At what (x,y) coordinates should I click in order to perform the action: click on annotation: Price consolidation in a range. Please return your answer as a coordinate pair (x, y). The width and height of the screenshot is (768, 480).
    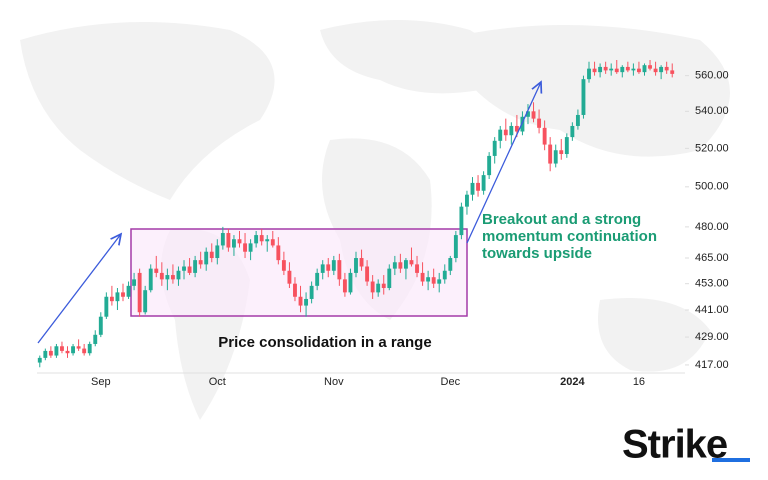
    Looking at the image, I should click on (324, 342).